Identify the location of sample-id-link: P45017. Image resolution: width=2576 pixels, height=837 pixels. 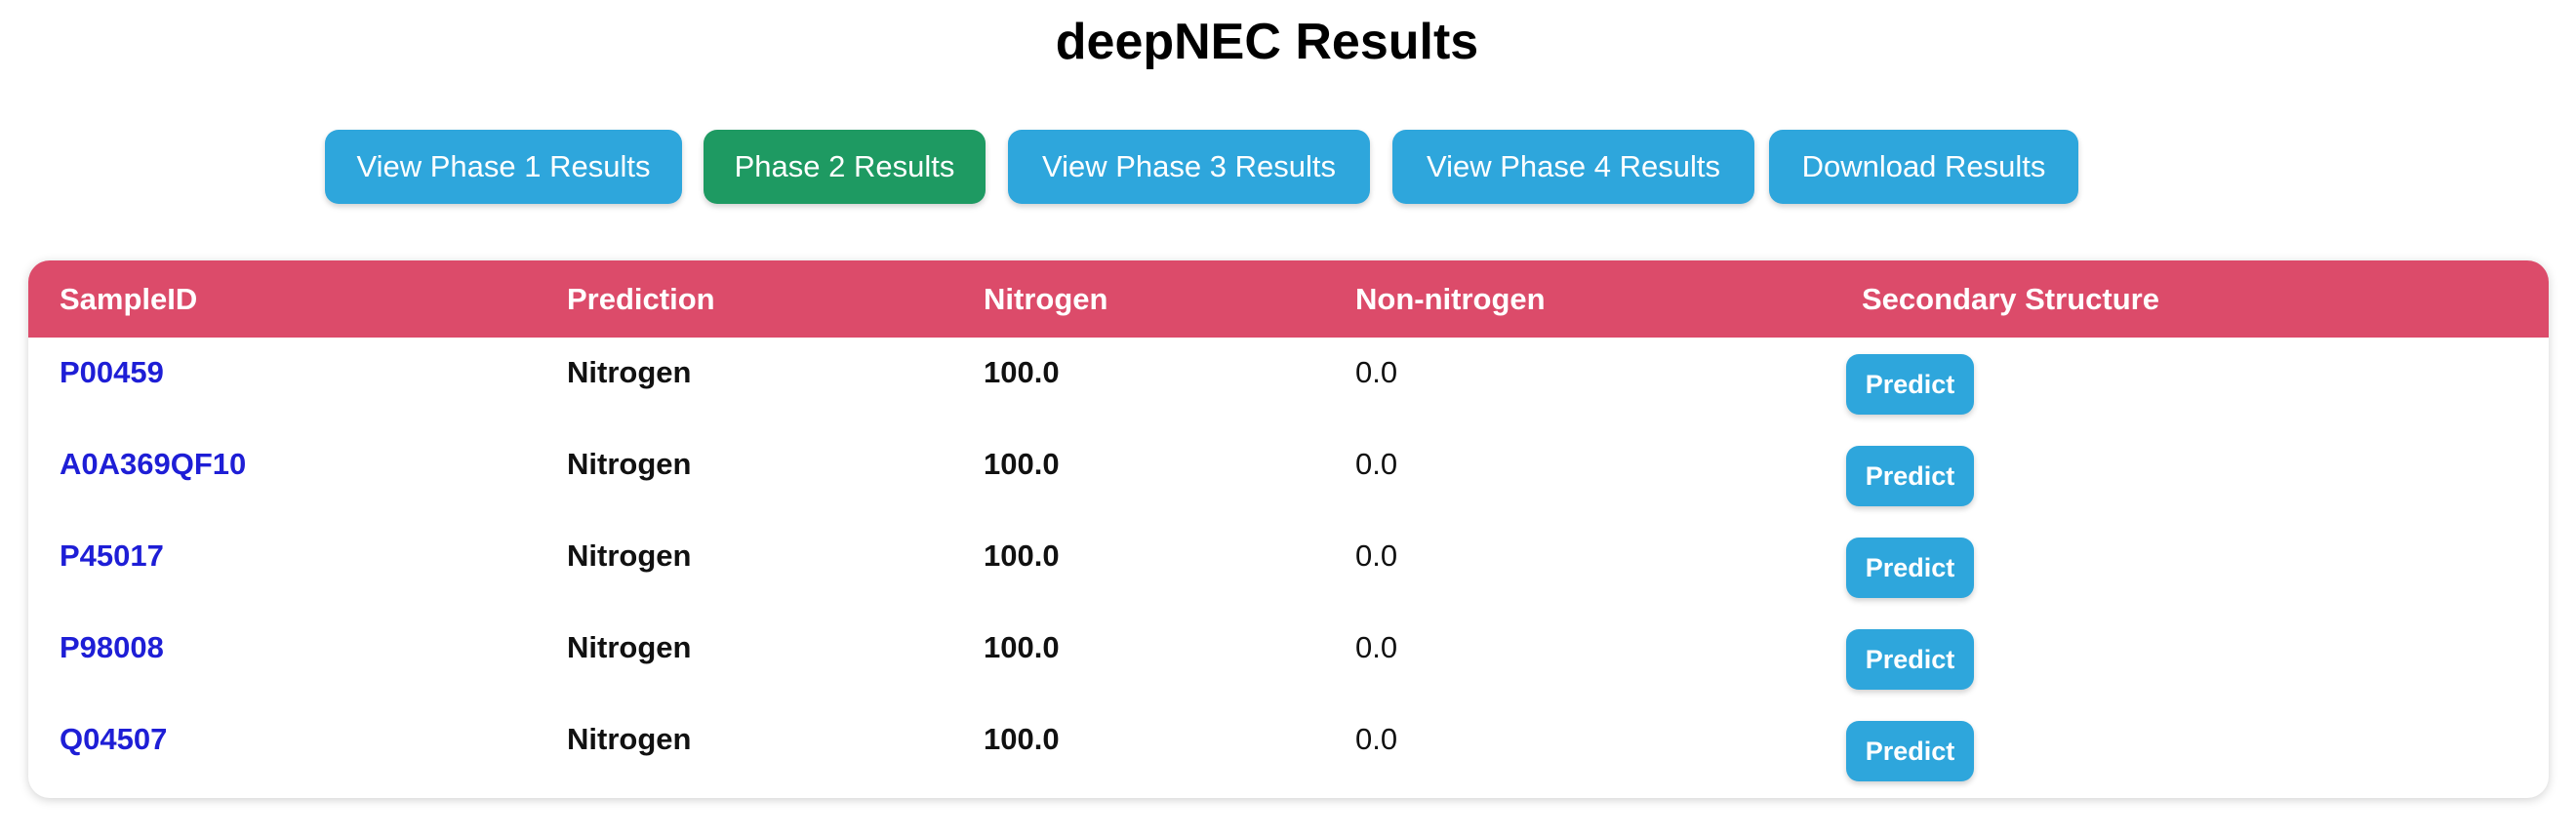
(112, 555).